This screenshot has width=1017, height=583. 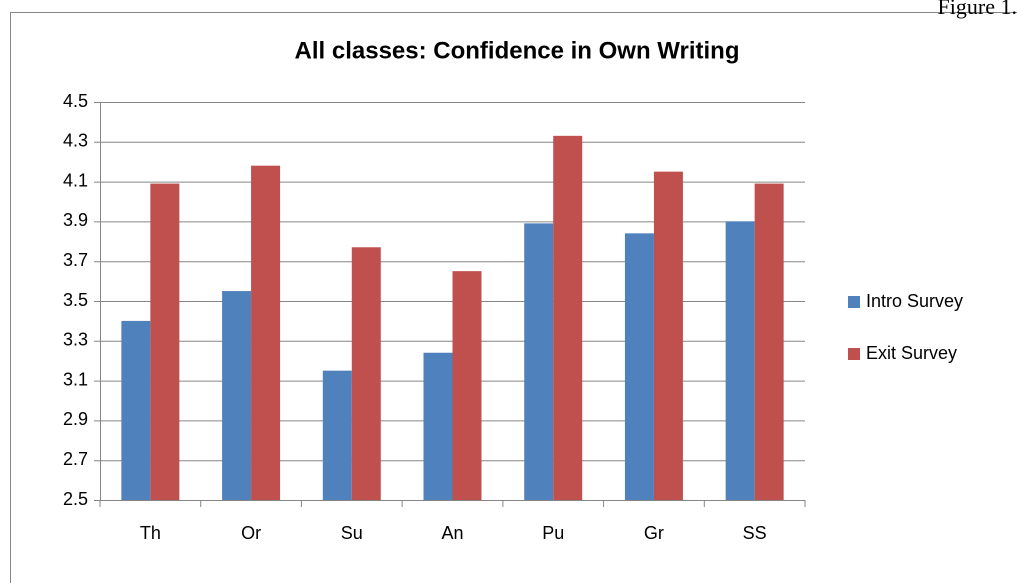 What do you see at coordinates (75, 419) in the screenshot?
I see `y-tick-label: 2.9` at bounding box center [75, 419].